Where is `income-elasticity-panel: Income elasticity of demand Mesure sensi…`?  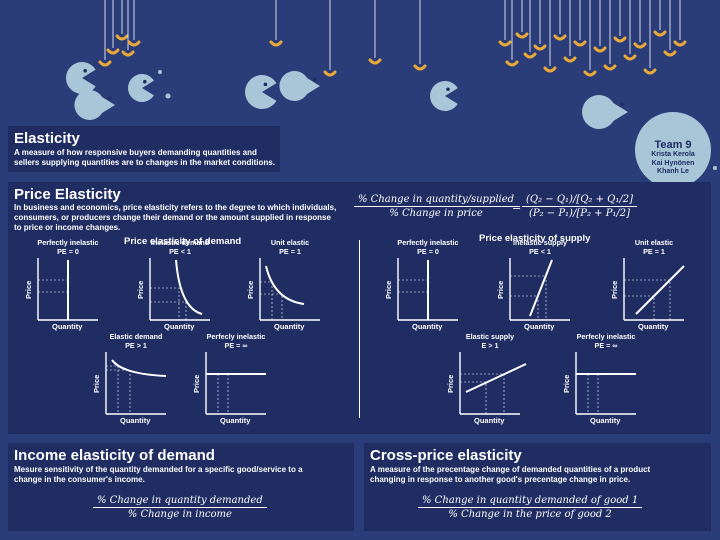 income-elasticity-panel: Income elasticity of demand Mesure sensi… is located at coordinates (181, 487).